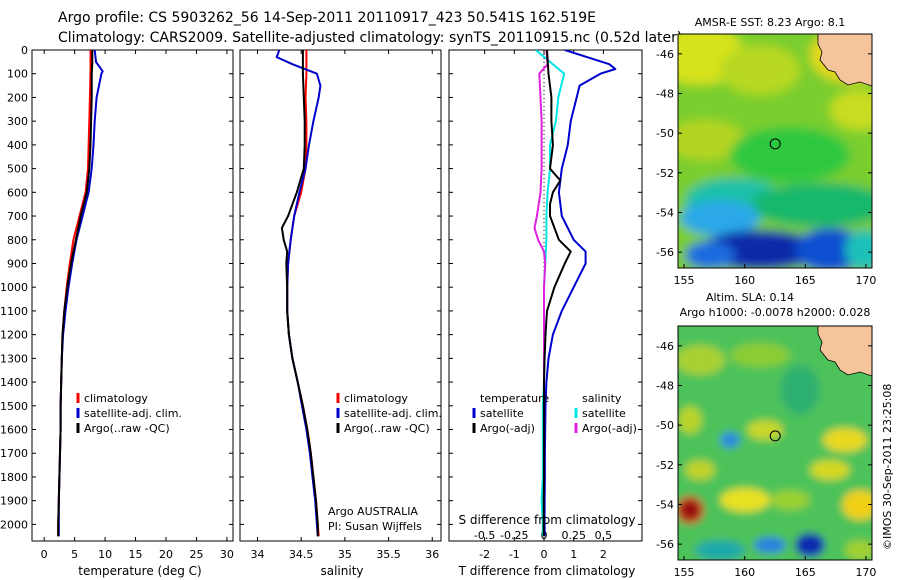 The height and width of the screenshot is (580, 900). What do you see at coordinates (14, 501) in the screenshot?
I see `depth-tick-label: 1900` at bounding box center [14, 501].